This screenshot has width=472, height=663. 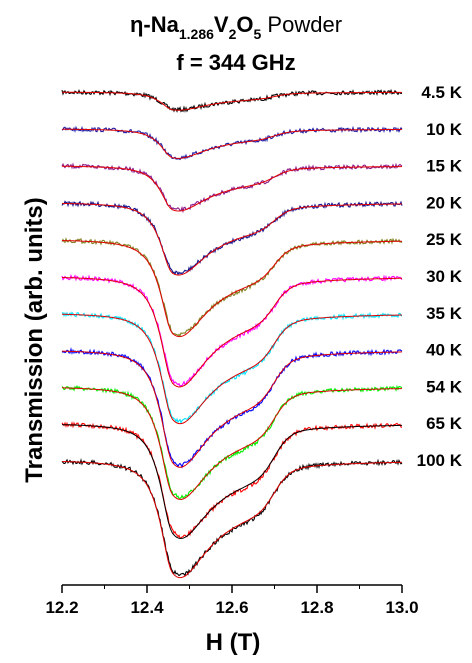 I want to click on series-temperature-label: 15 K, so click(x=444, y=166).